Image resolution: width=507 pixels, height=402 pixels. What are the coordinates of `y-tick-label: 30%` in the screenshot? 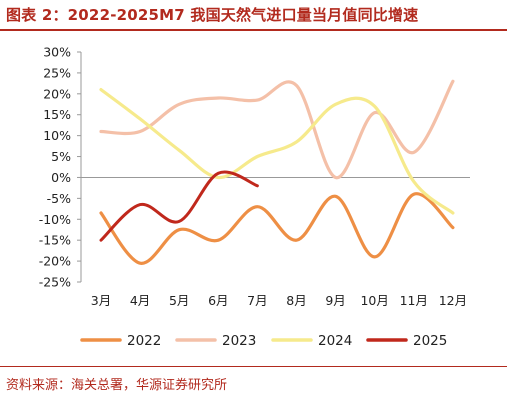 It's located at (57, 52).